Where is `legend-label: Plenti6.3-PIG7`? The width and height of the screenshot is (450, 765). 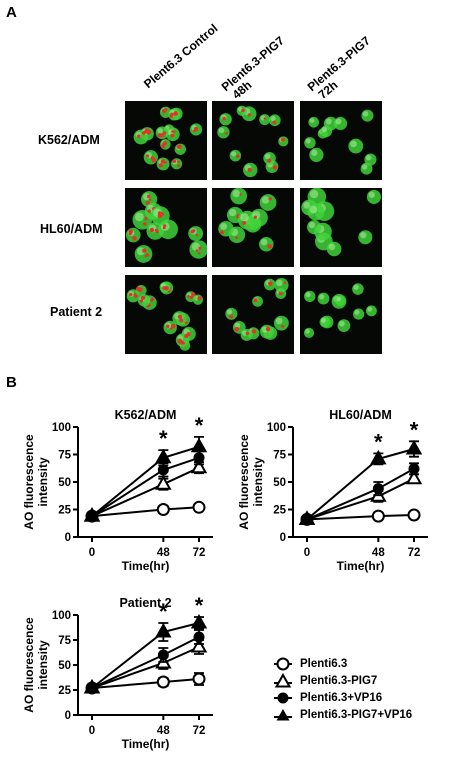
legend-label: Plenti6.3-PIG7 is located at coordinates (339, 680).